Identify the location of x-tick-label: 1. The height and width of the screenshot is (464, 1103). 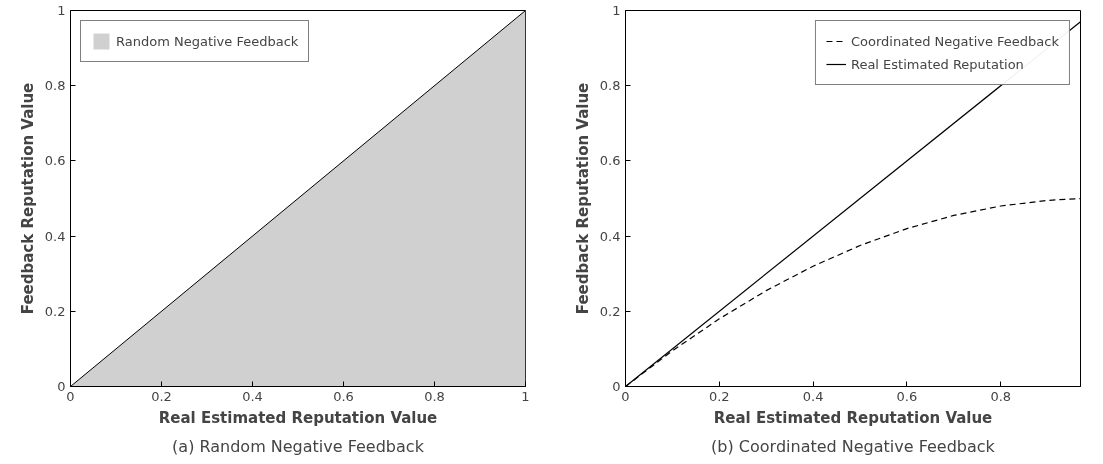
(525, 396).